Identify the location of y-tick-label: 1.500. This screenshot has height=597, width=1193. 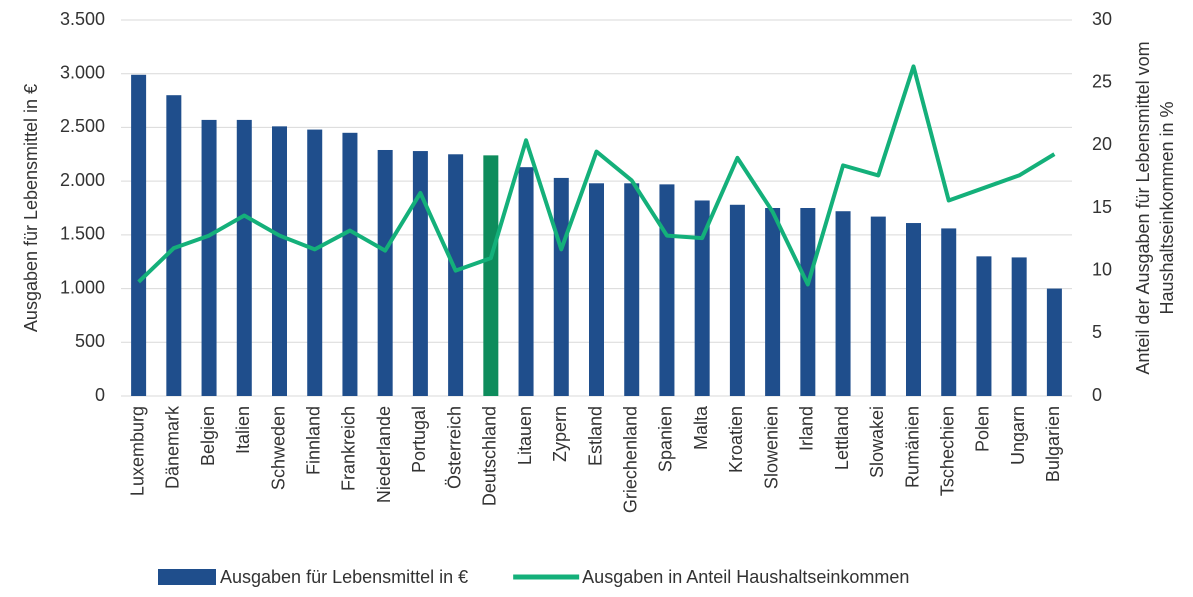
(82, 234).